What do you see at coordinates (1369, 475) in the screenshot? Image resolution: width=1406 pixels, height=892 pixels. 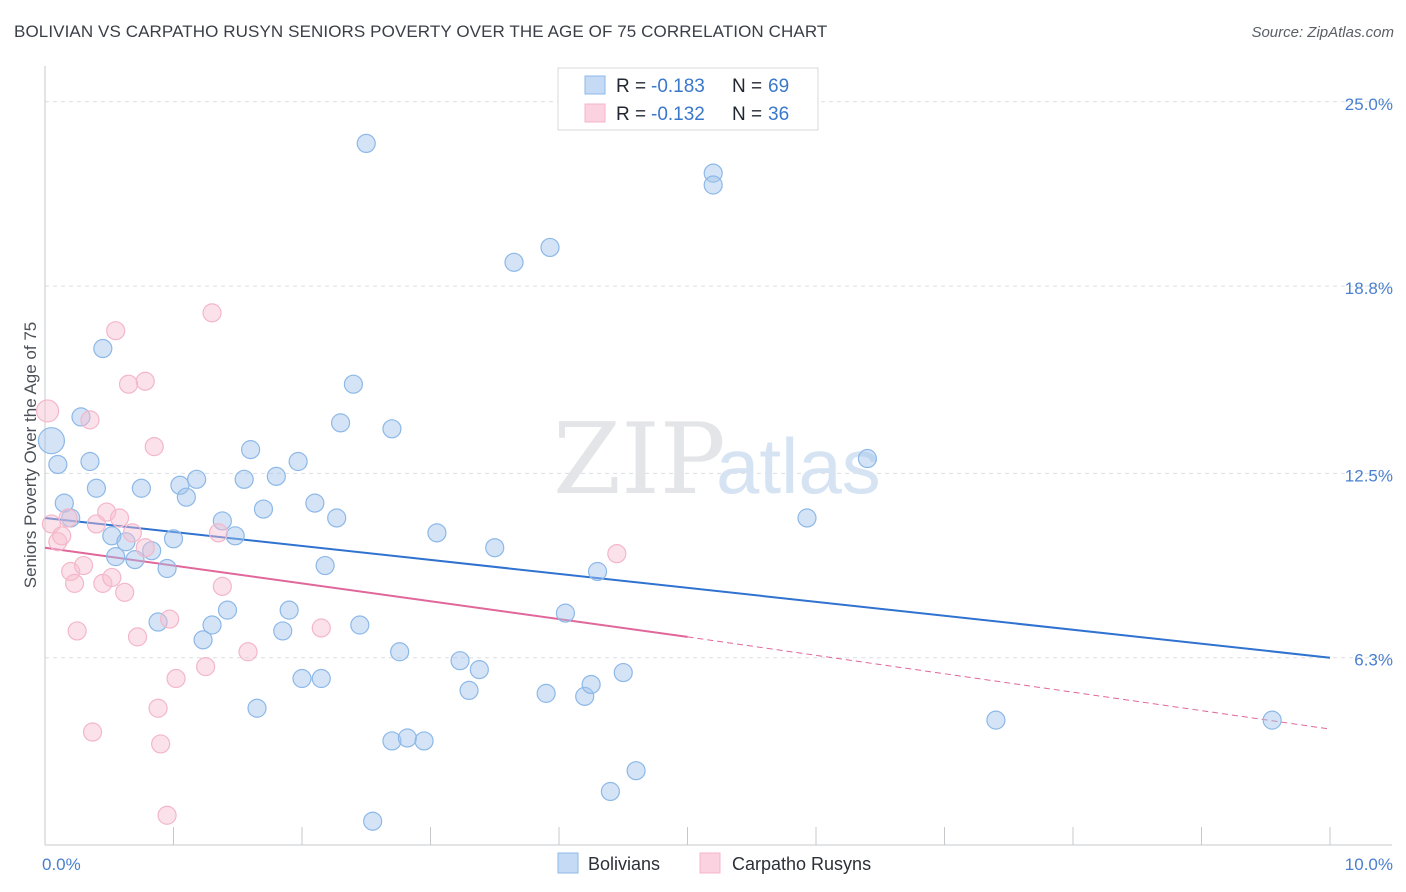 I see `y-tick-label-1: 12.5%` at bounding box center [1369, 475].